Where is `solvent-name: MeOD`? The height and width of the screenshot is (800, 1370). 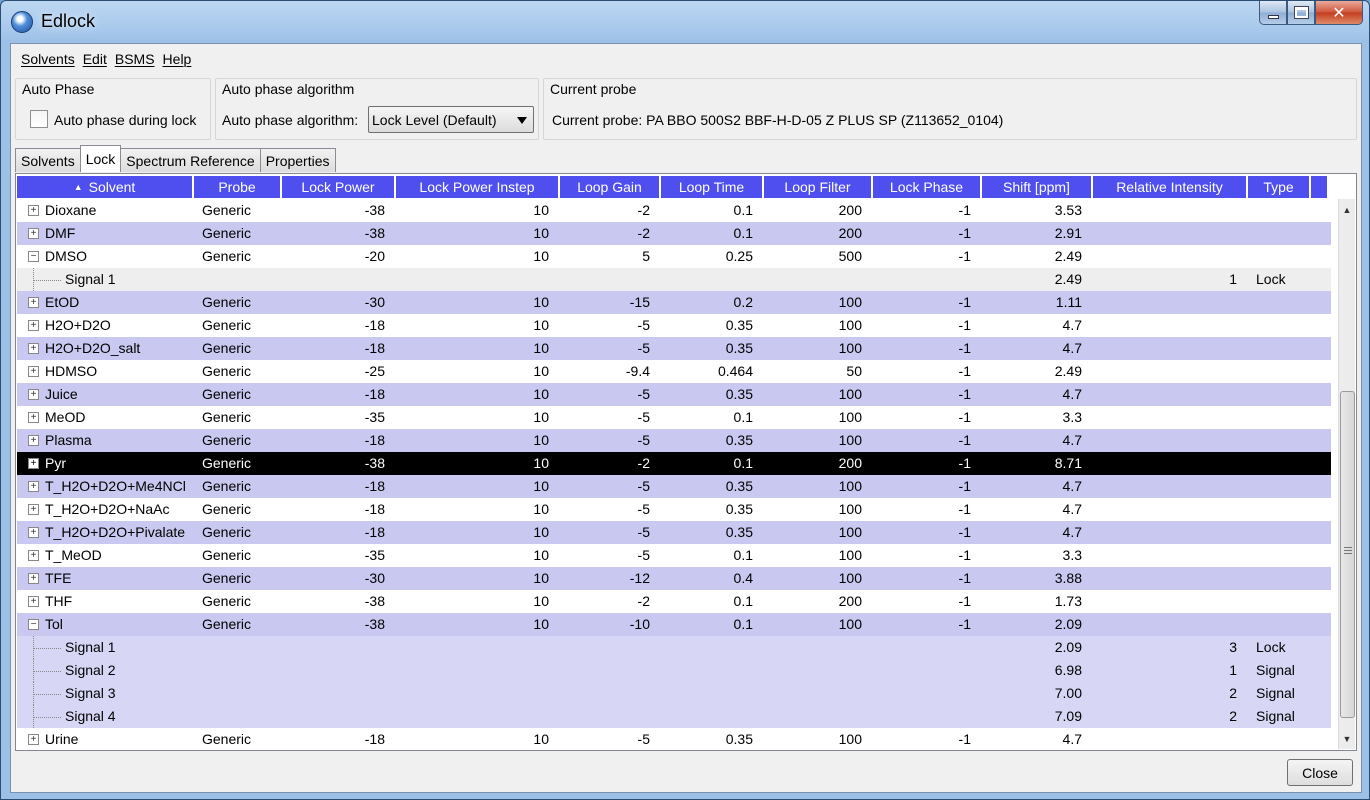
solvent-name: MeOD is located at coordinates (65, 417).